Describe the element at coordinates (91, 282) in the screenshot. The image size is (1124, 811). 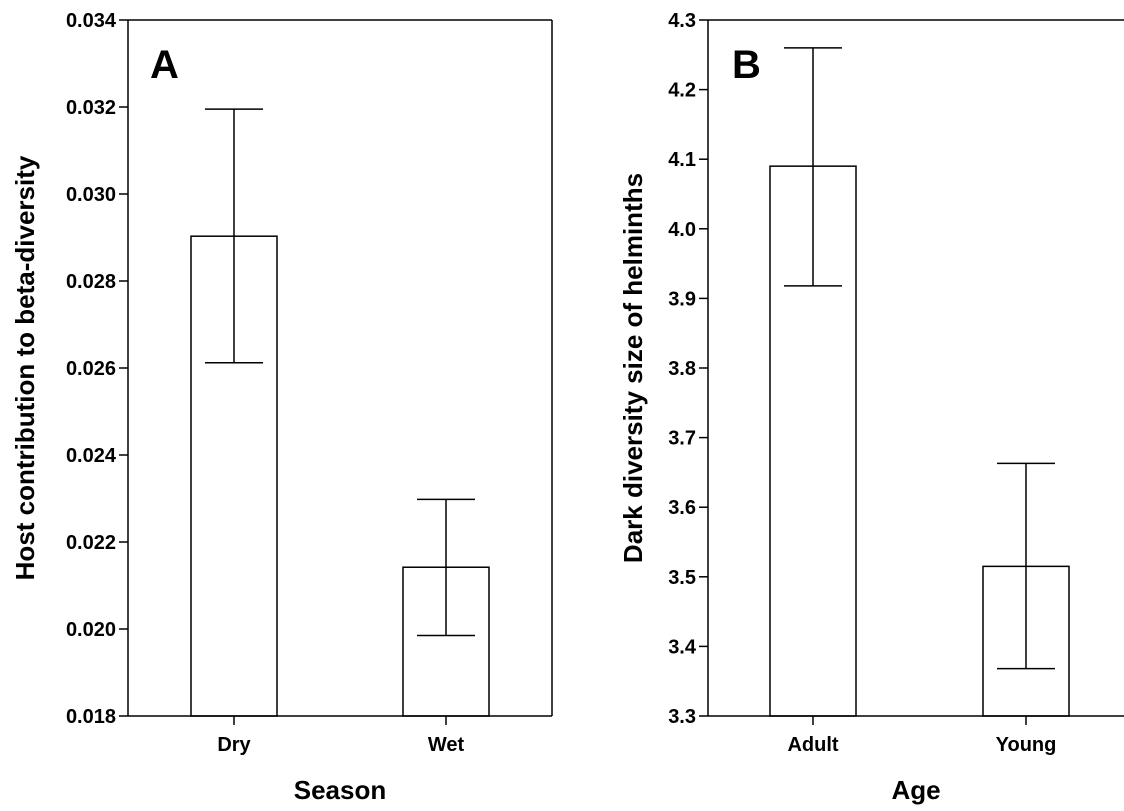
I see `y-tick-label: 0.028` at that location.